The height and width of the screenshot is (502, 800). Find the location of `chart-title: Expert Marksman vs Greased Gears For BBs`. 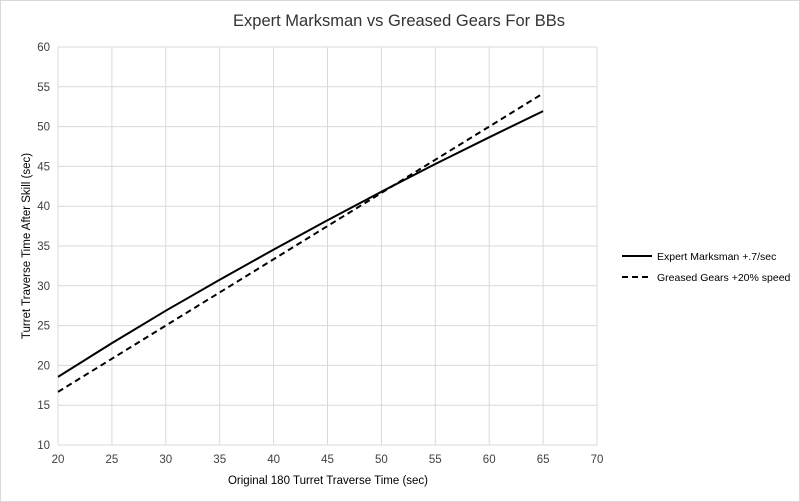

chart-title: Expert Marksman vs Greased Gears For BBs is located at coordinates (399, 21).